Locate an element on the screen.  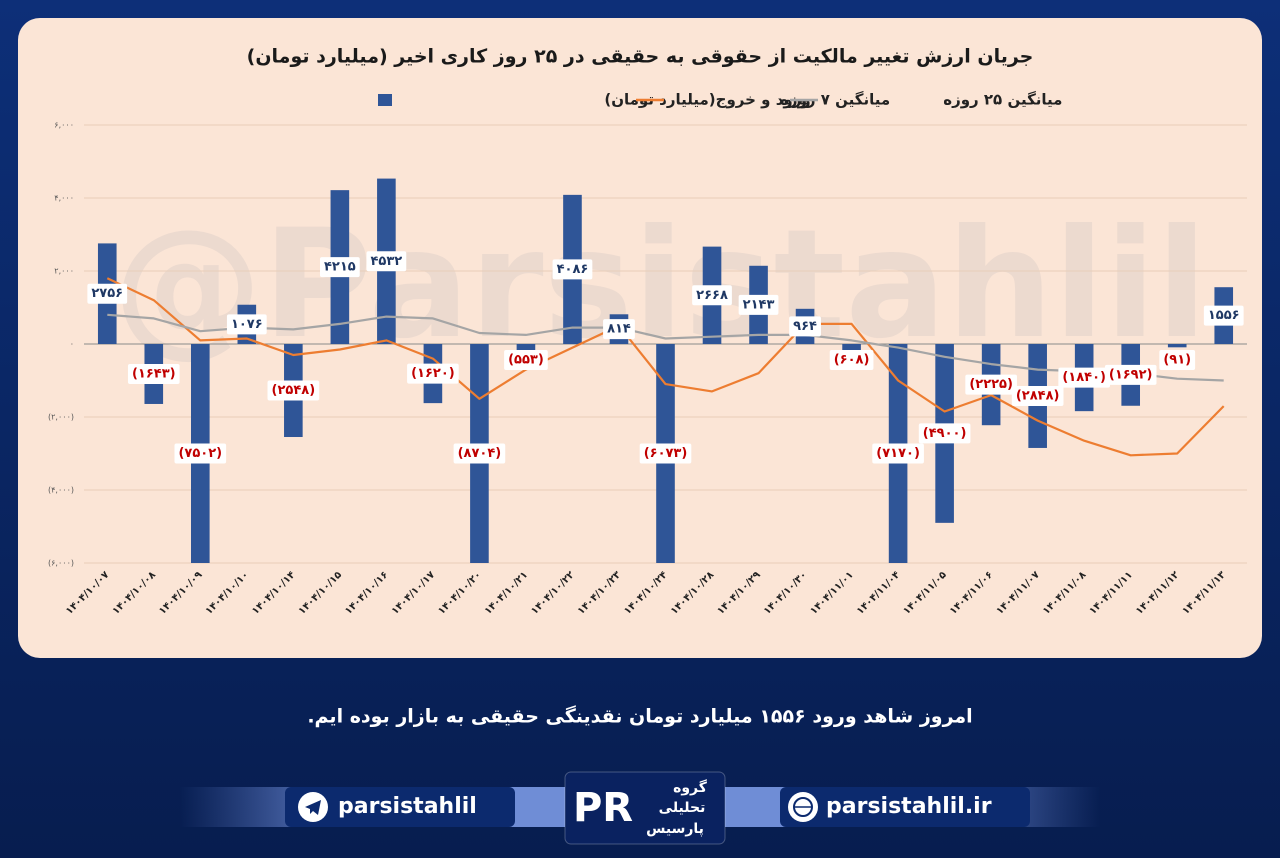
logo-mark: PR is located at coordinates (603, 808).